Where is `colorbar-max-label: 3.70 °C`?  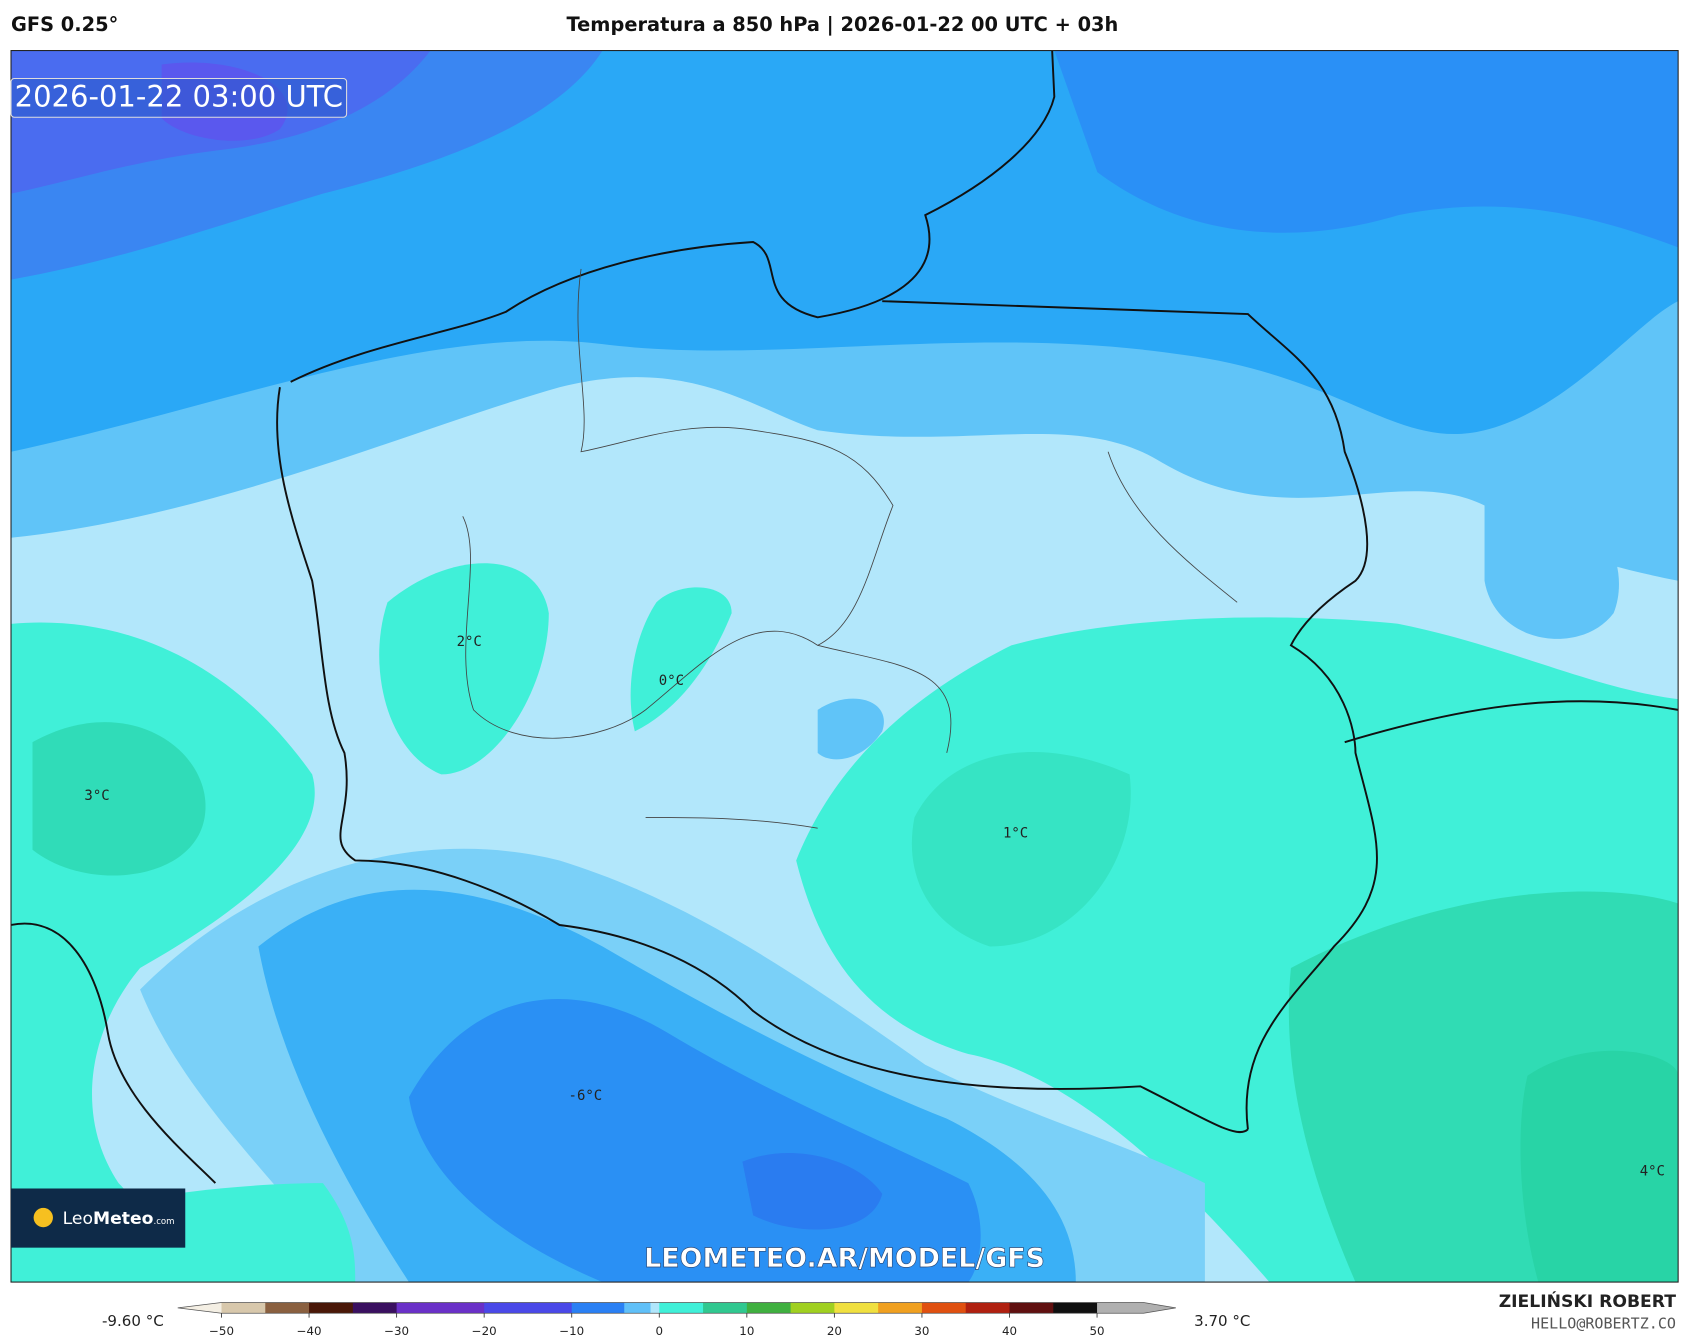 colorbar-max-label: 3.70 °C is located at coordinates (1222, 1321).